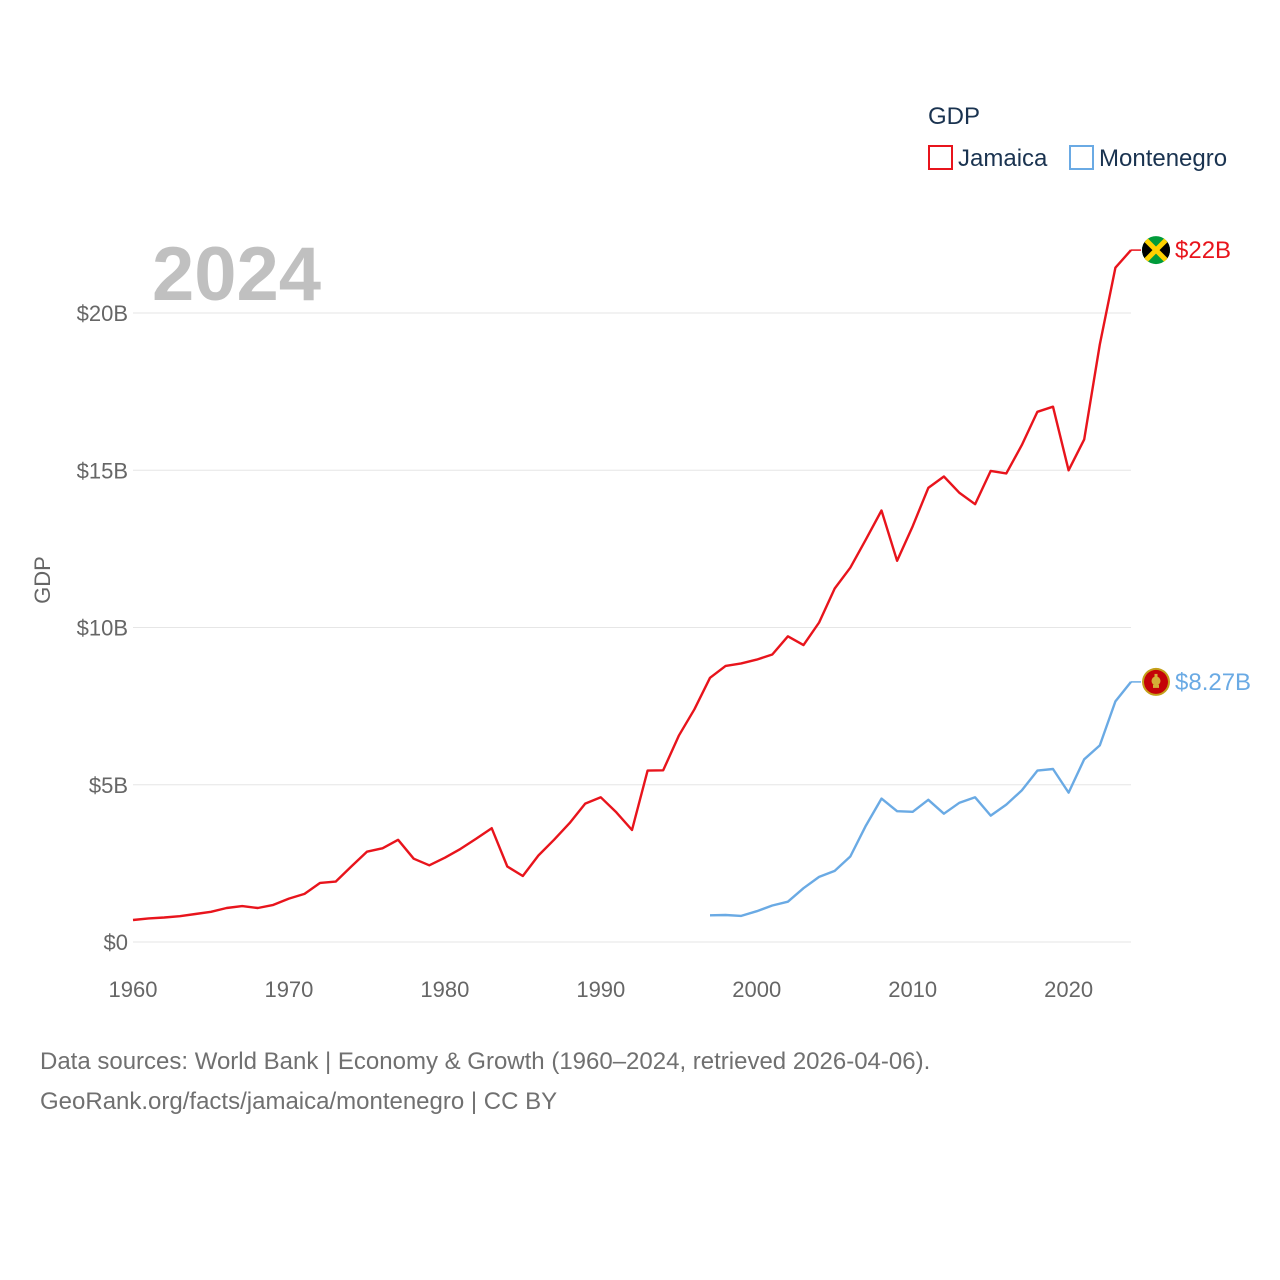 The image size is (1280, 1280). I want to click on current-year-label: 2024, so click(236, 274).